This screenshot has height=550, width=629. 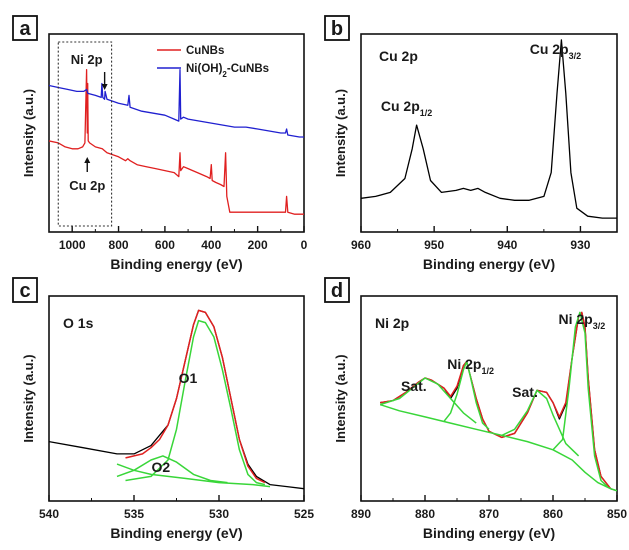 What do you see at coordinates (188, 378) in the screenshot?
I see `annotation-o1: O1` at bounding box center [188, 378].